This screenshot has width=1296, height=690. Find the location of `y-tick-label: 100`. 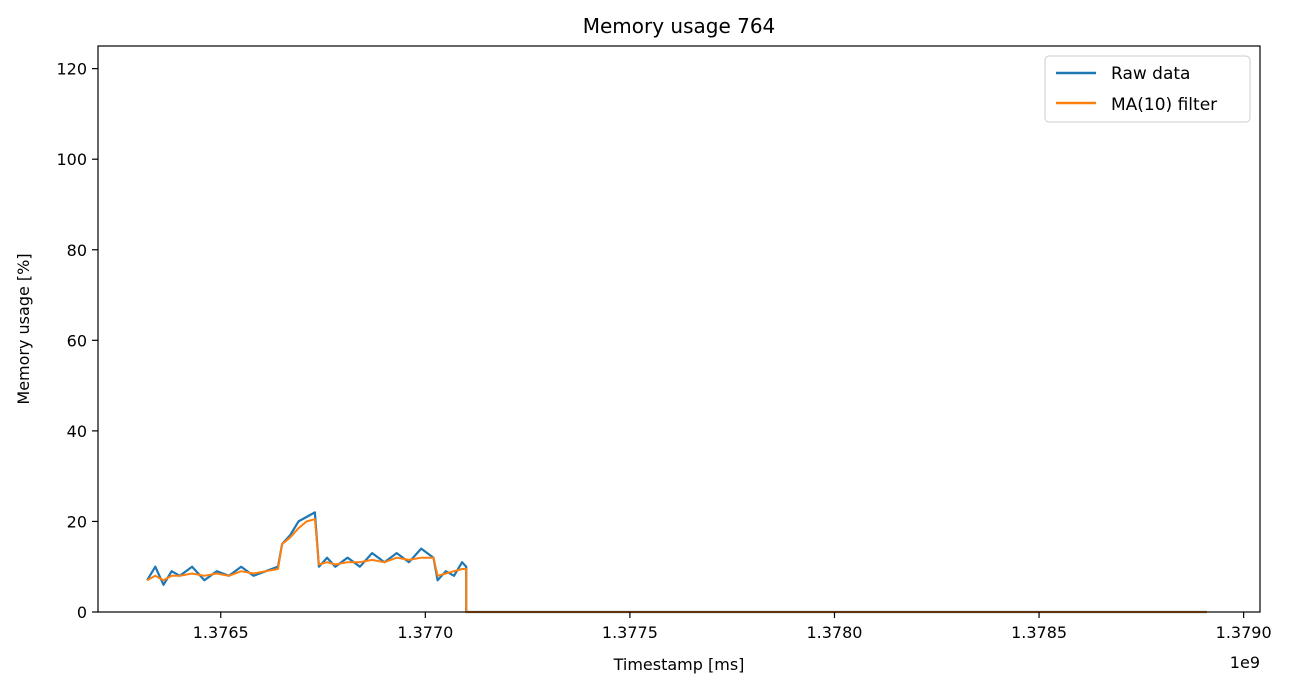

y-tick-label: 100 is located at coordinates (71, 159).